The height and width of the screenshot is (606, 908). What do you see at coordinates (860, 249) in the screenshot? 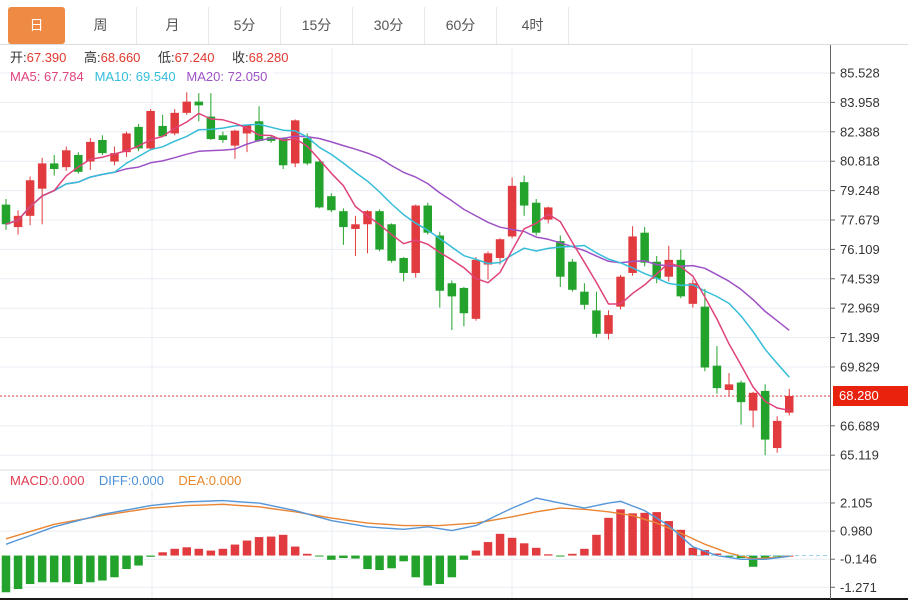
I see `price-axis-label: 76.109` at bounding box center [860, 249].